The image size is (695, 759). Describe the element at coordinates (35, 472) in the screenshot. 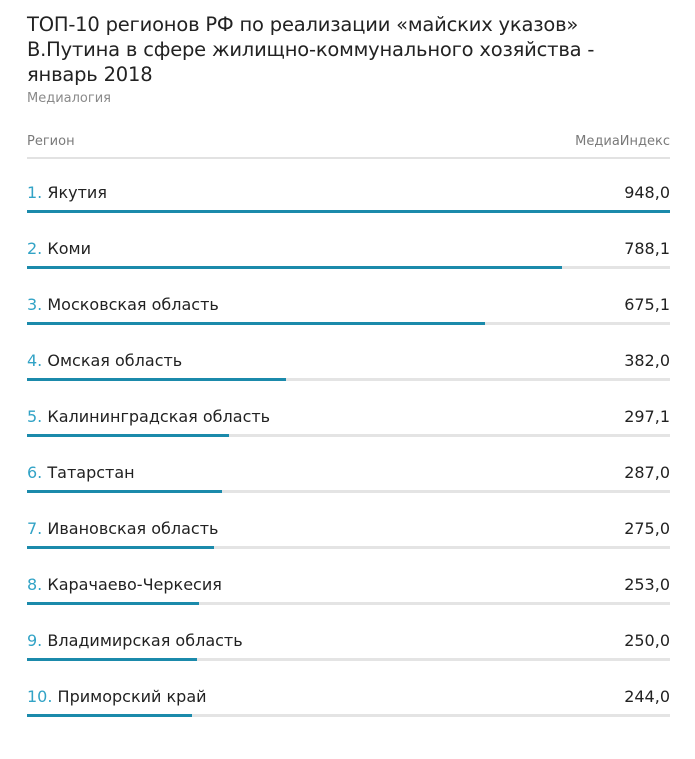

I see `bar-rank: 6.` at that location.